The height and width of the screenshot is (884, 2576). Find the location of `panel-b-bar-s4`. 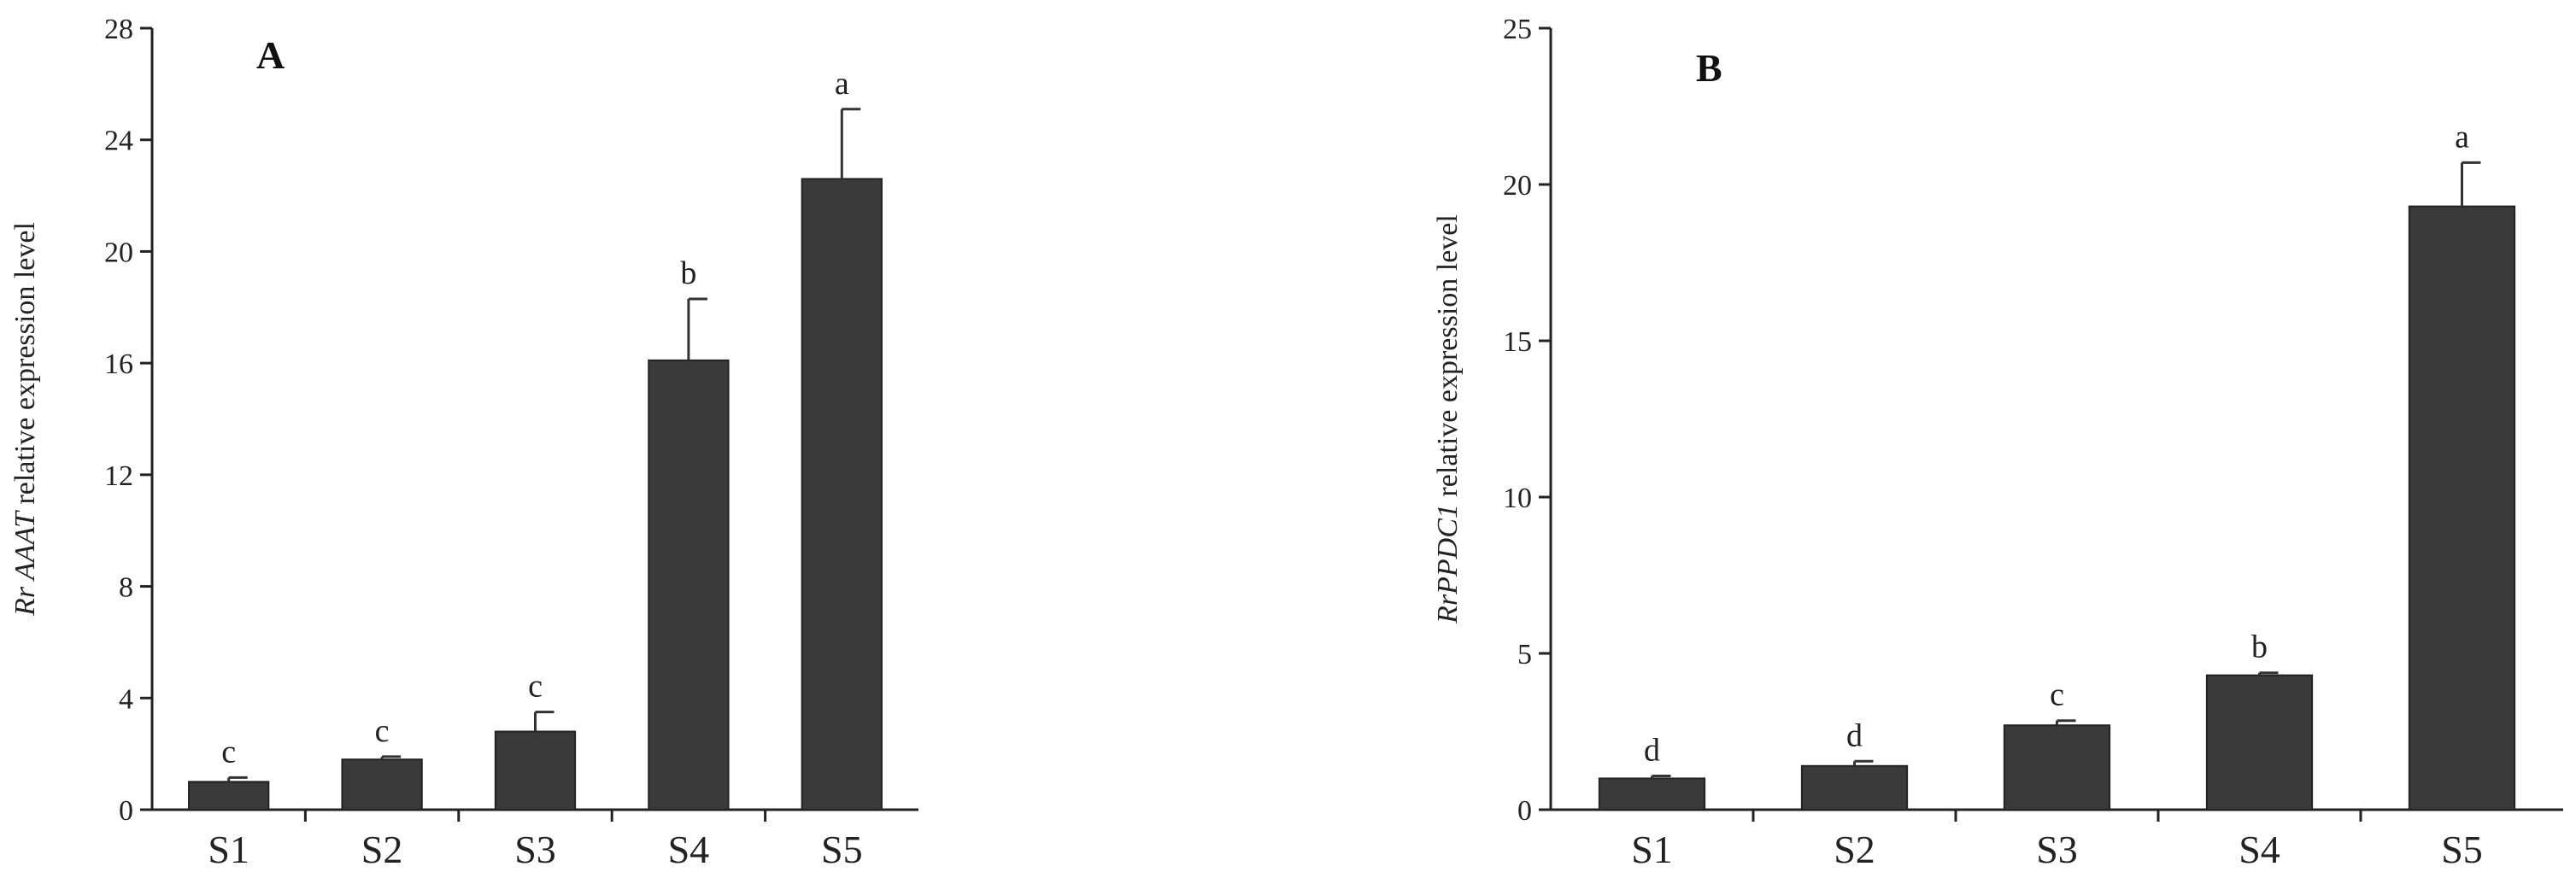

panel-b-bar-s4 is located at coordinates (2259, 743).